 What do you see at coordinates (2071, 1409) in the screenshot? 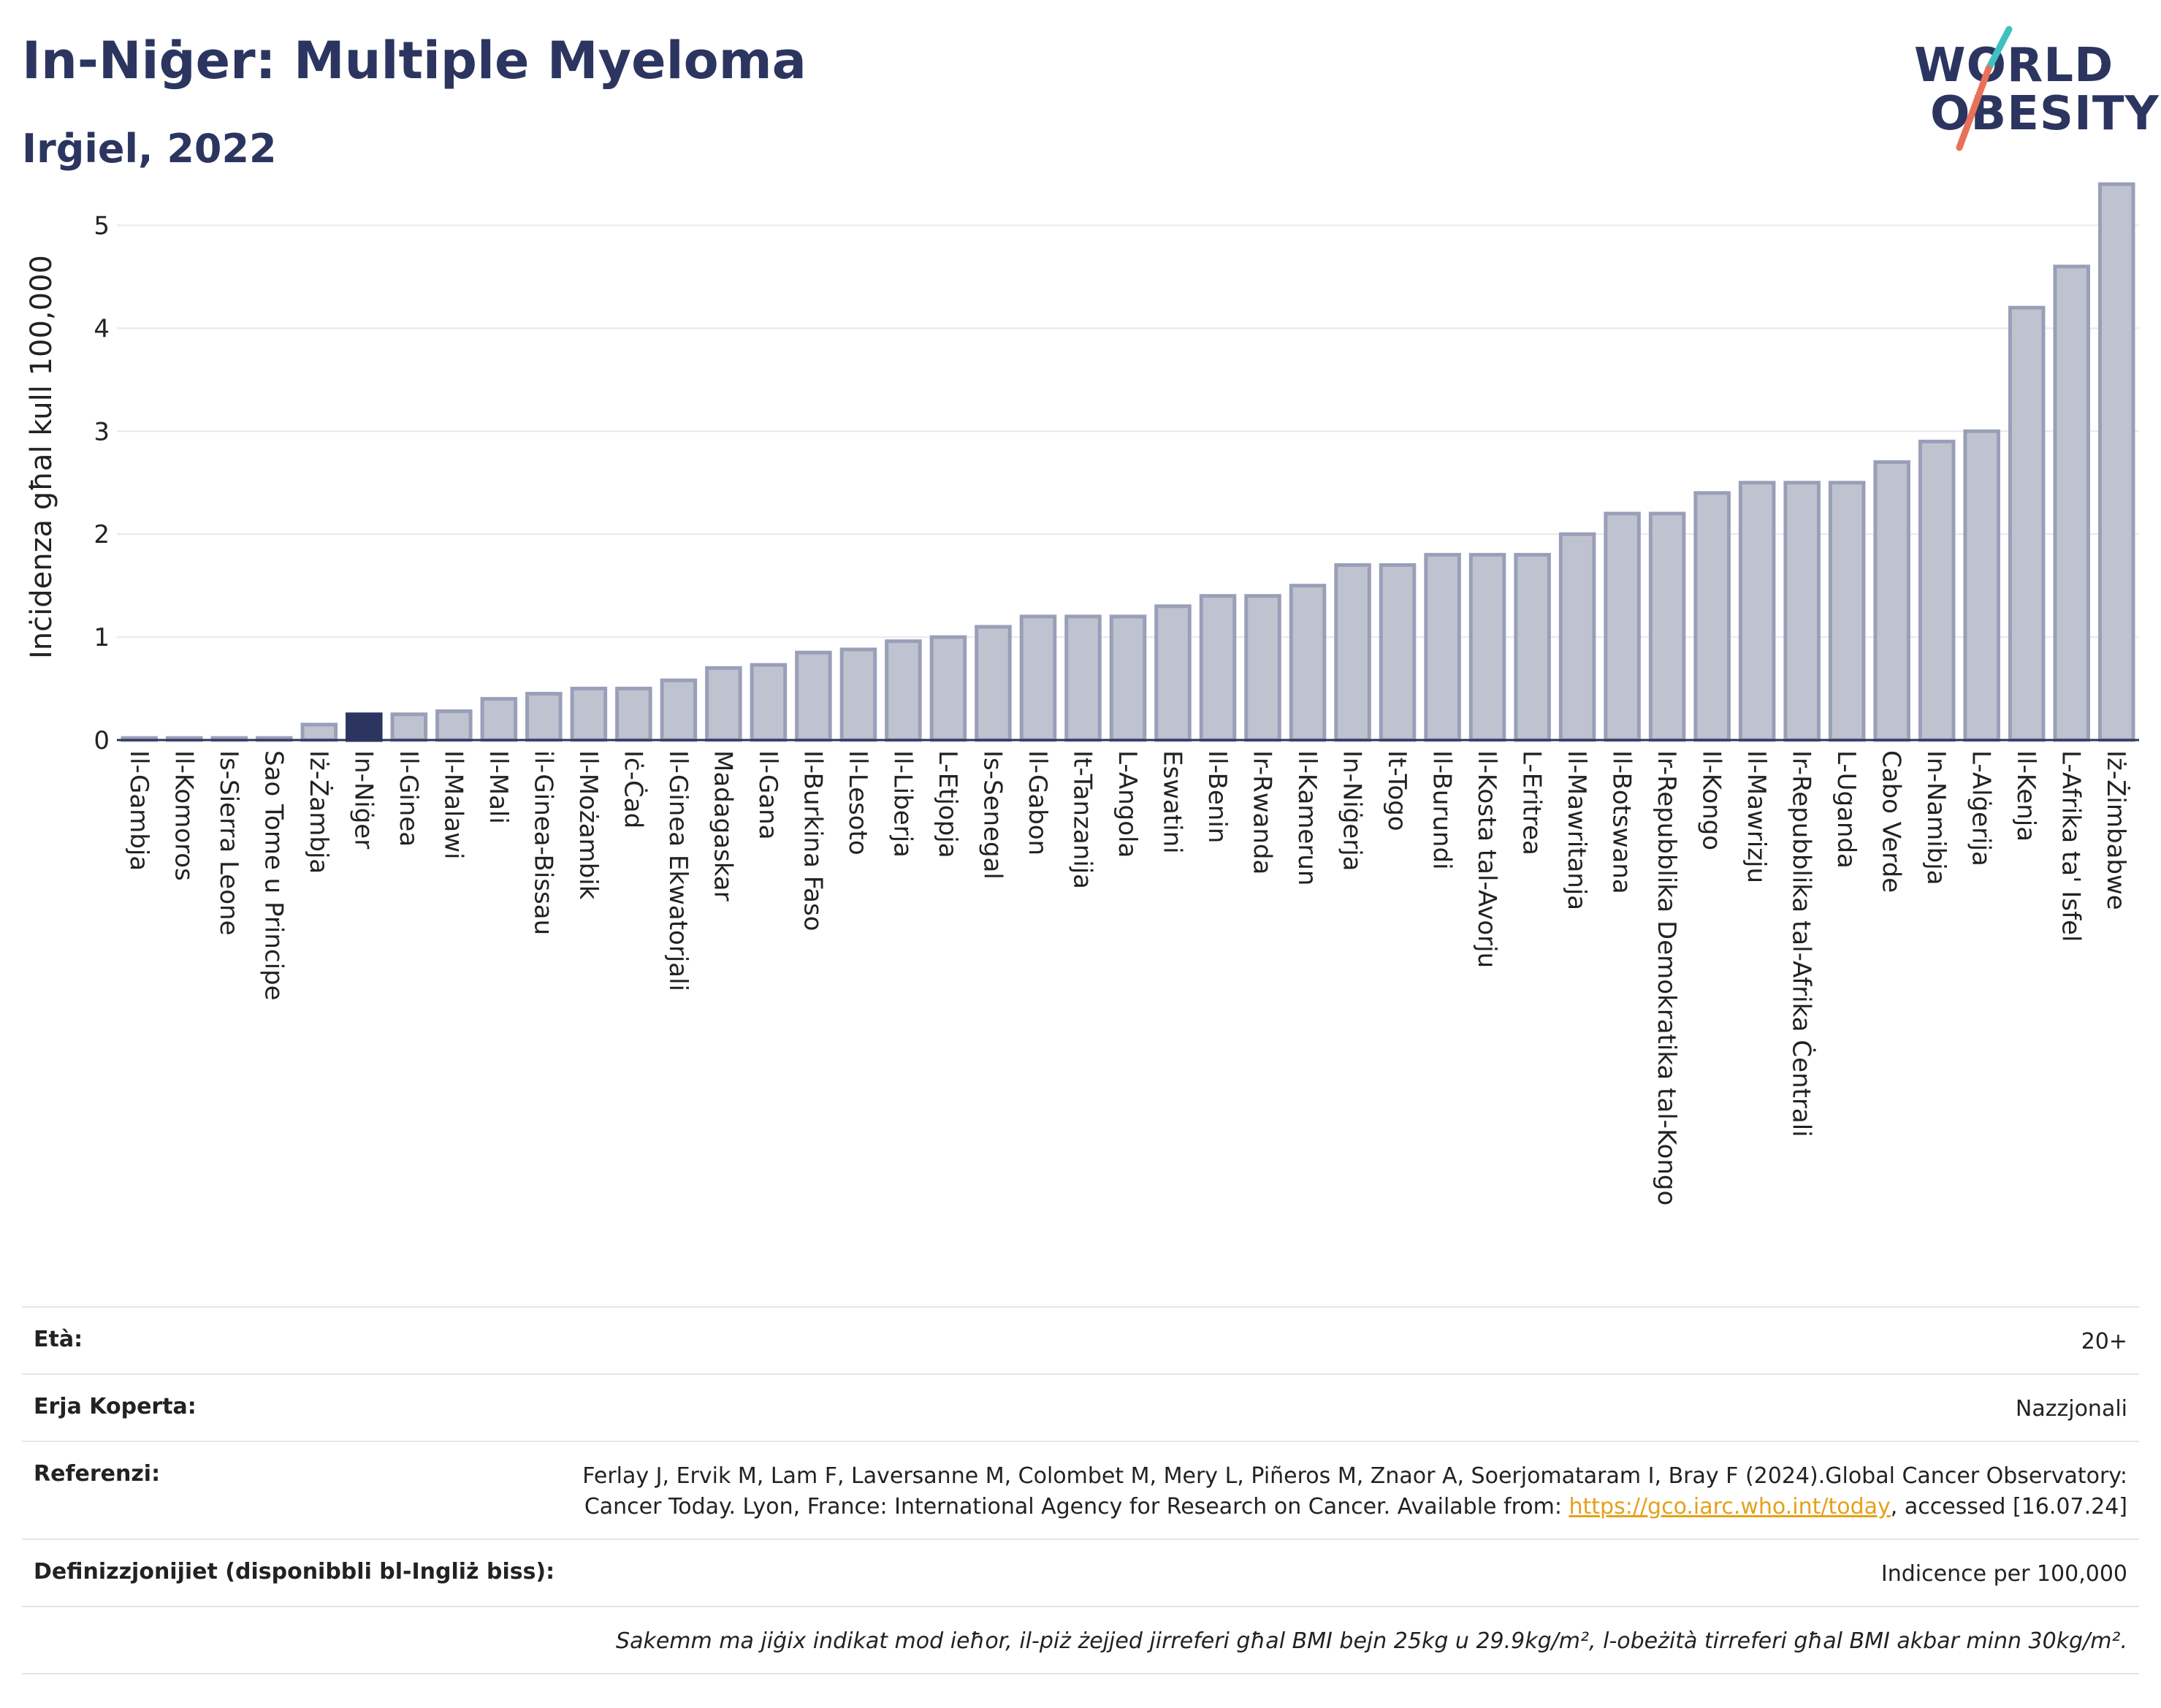
I see `area-value: Nazzjonali` at bounding box center [2071, 1409].